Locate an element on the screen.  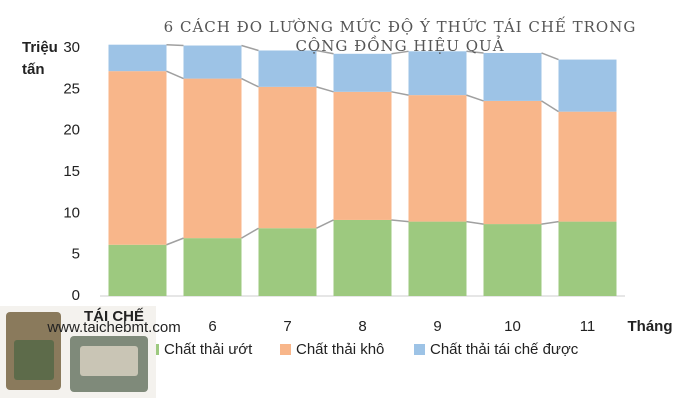
chair-left-seat is located at coordinates (34, 360).